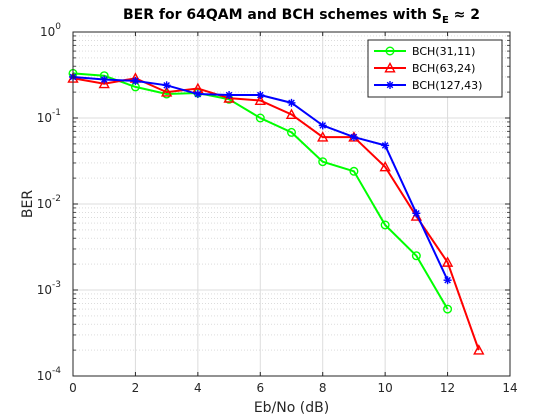  I want to click on y-axis-label: BER, so click(28, 204).